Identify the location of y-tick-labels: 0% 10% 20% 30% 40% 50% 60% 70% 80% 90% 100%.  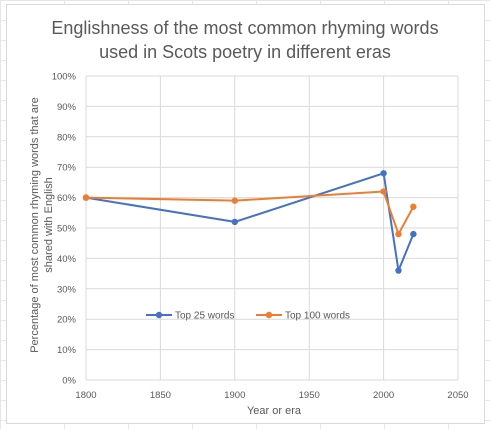
(64, 229).